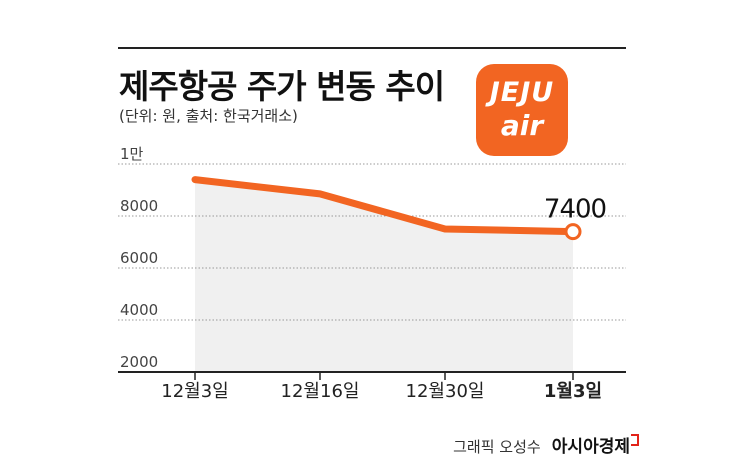  What do you see at coordinates (282, 86) in the screenshot?
I see `chart-title: 제주항공 주가 변동 추이` at bounding box center [282, 86].